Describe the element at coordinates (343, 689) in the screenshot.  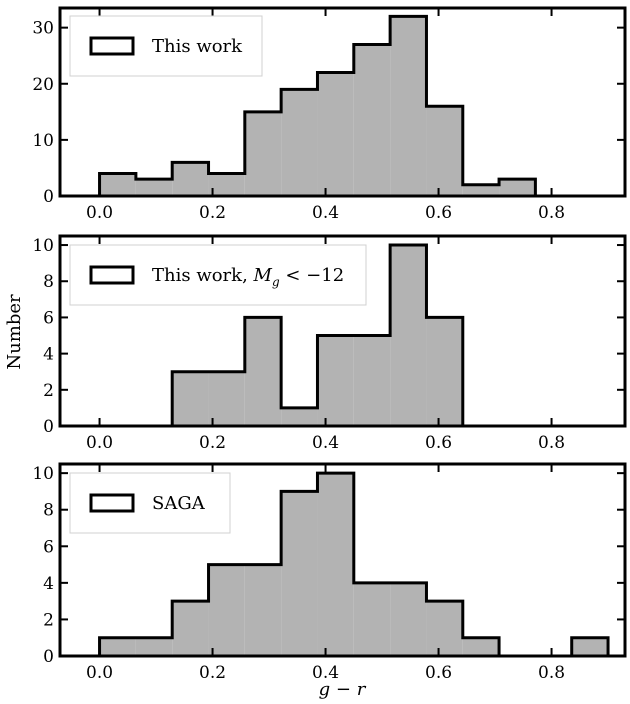
I see `x-axis-title: g − r` at that location.